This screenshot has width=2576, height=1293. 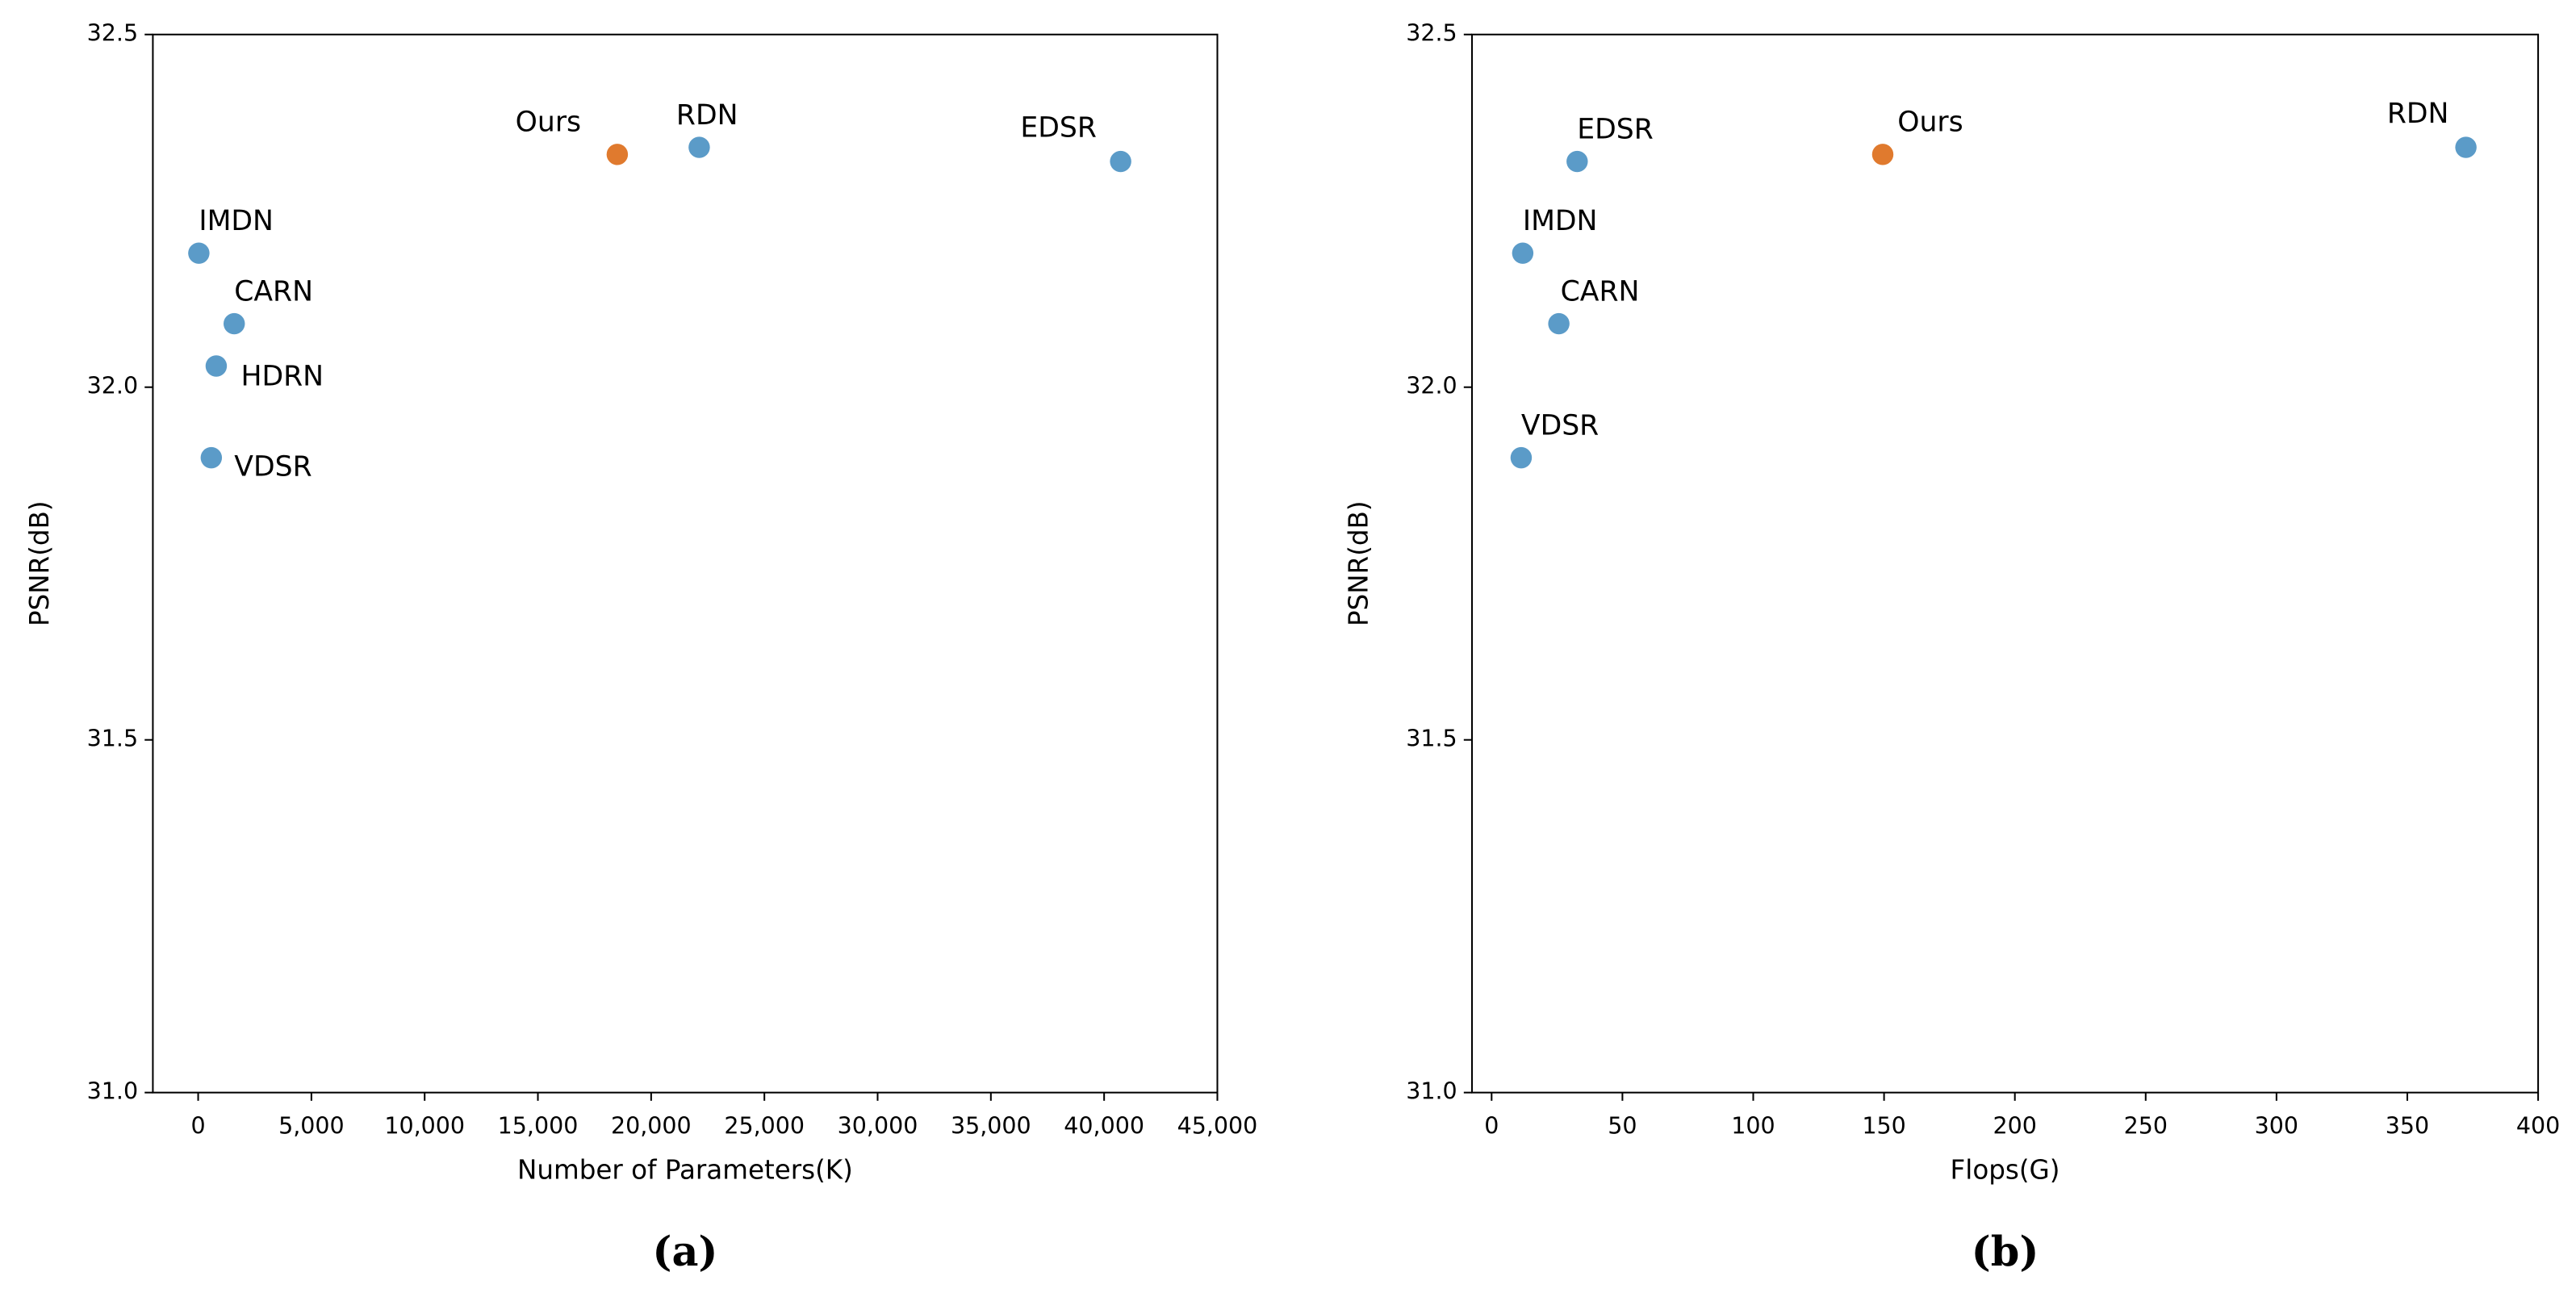 I want to click on x-tick-label: 40,000, so click(x=1104, y=1125).